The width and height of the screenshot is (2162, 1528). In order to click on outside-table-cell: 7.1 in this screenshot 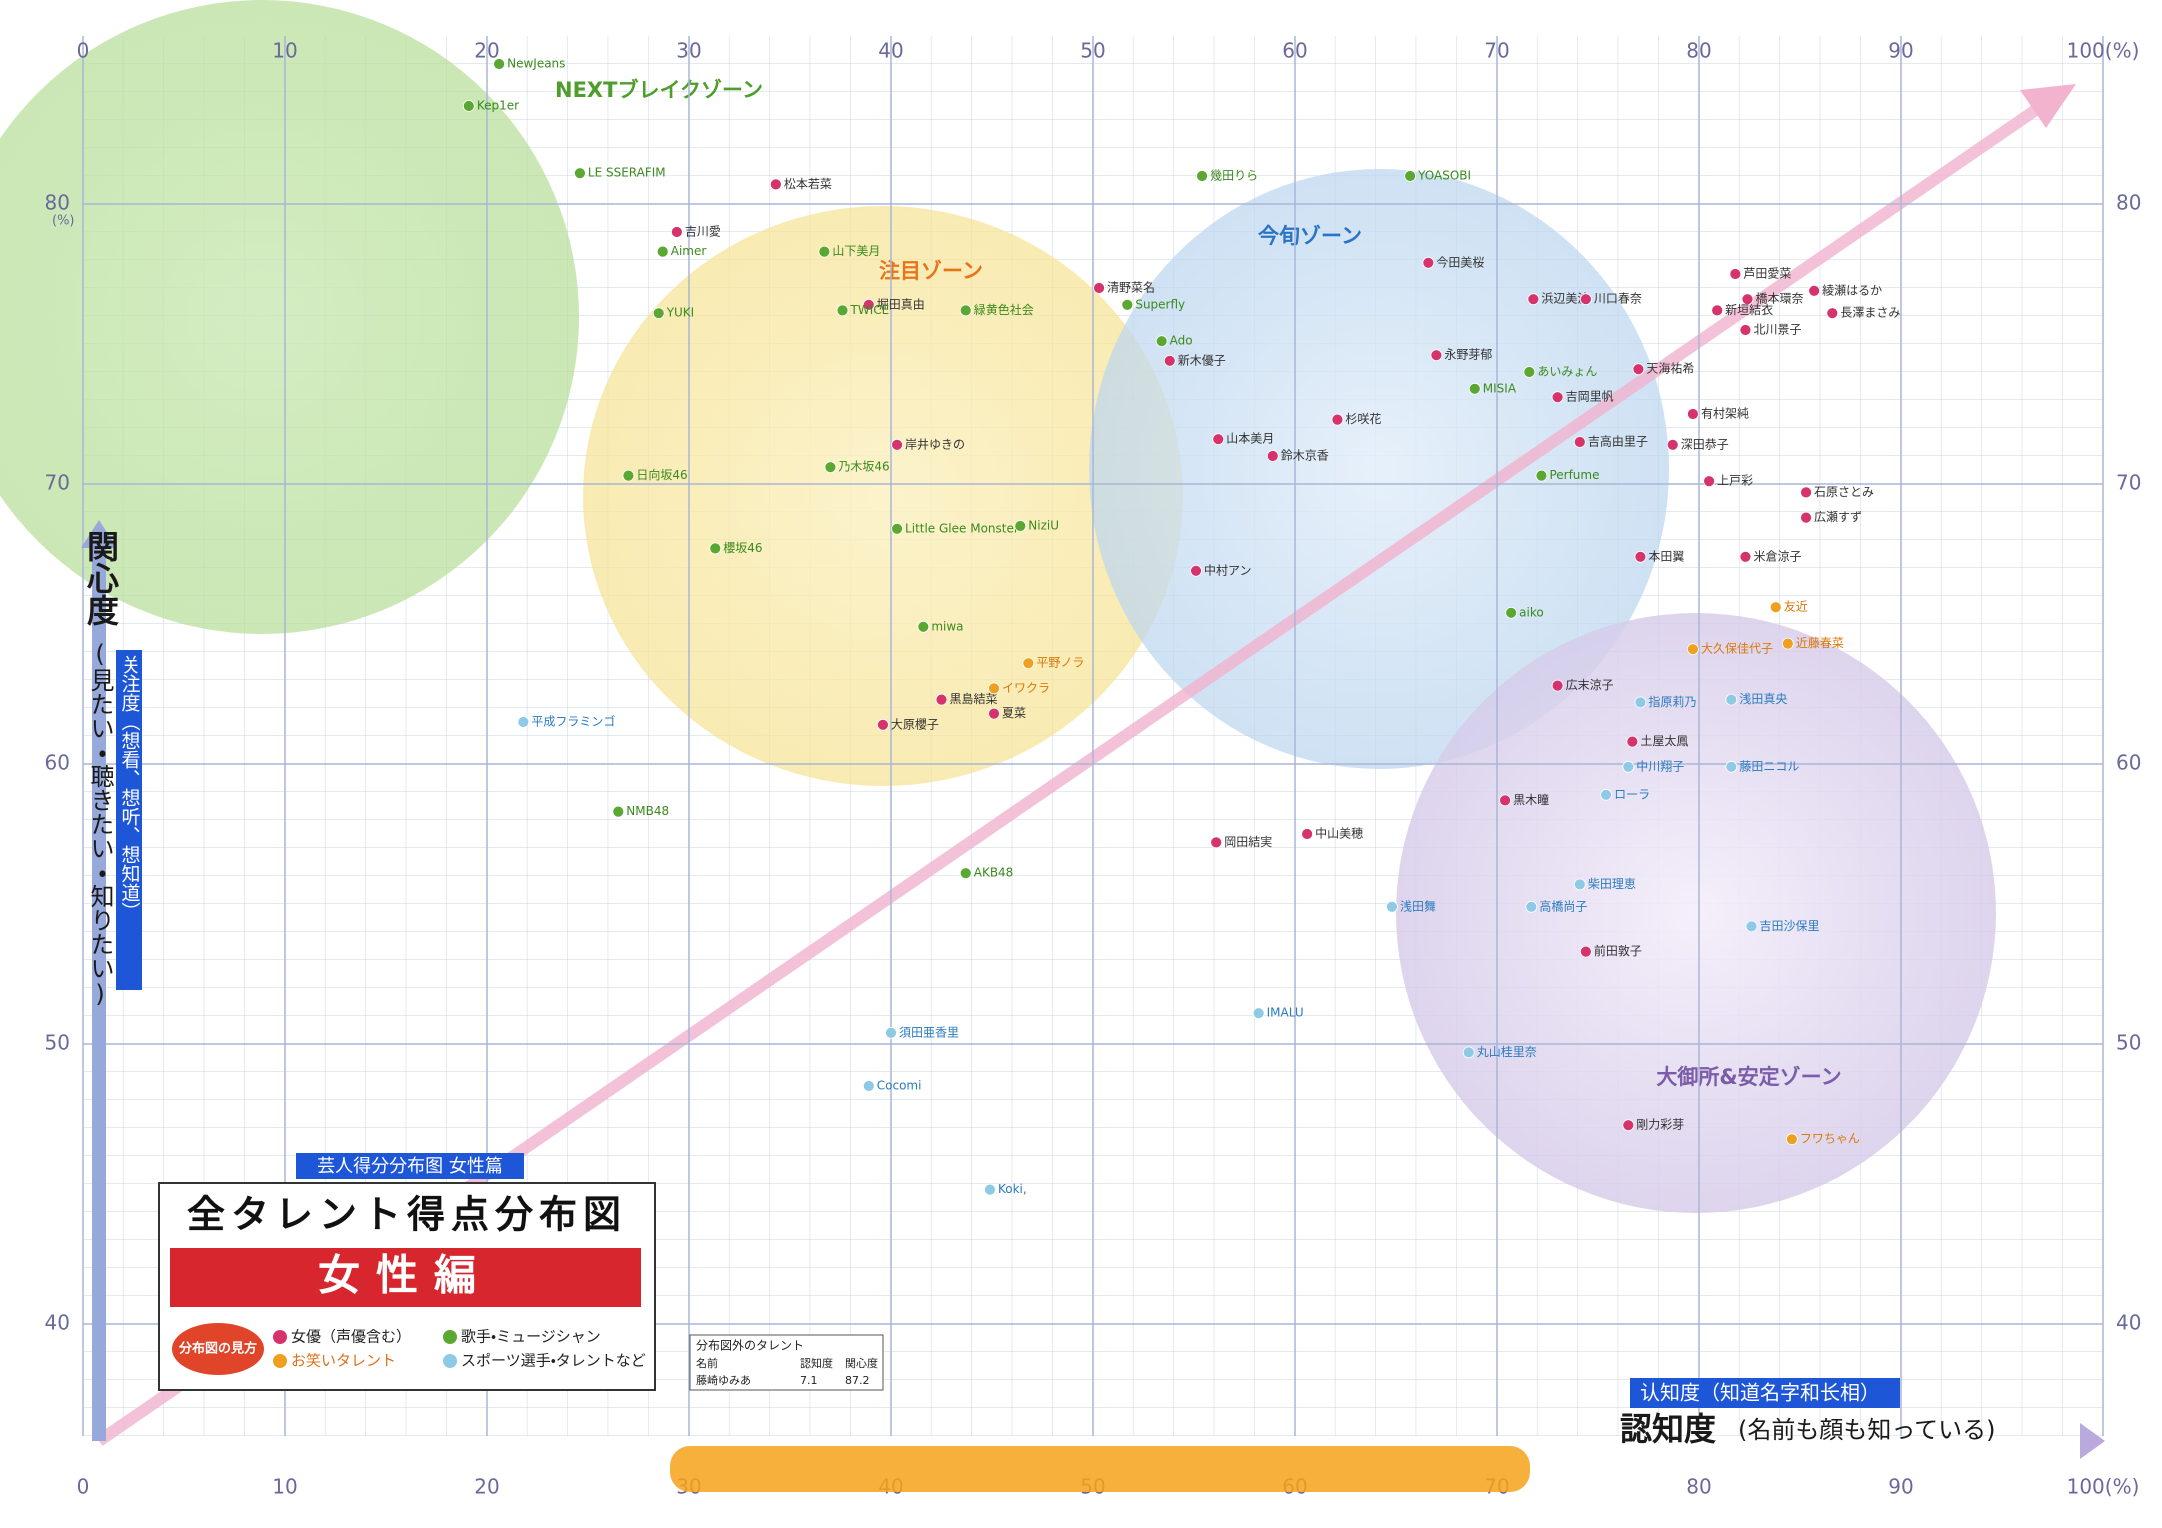, I will do `click(809, 1380)`.